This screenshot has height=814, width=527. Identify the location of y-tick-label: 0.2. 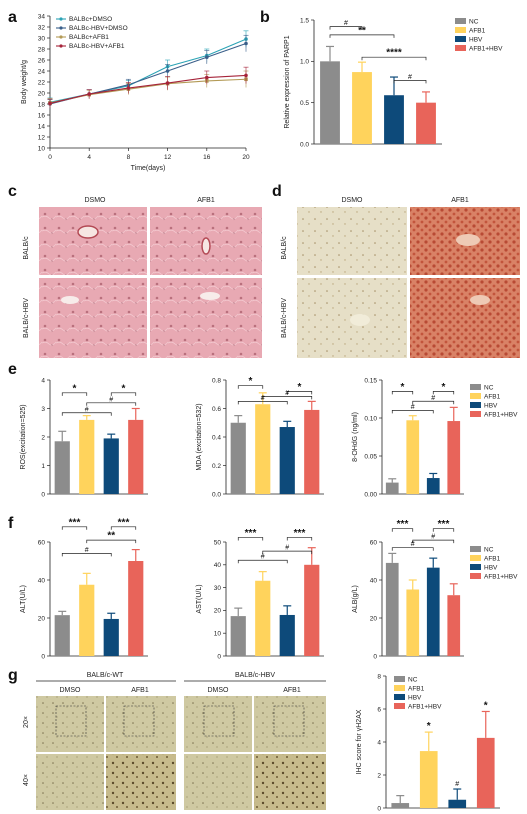
(216, 466).